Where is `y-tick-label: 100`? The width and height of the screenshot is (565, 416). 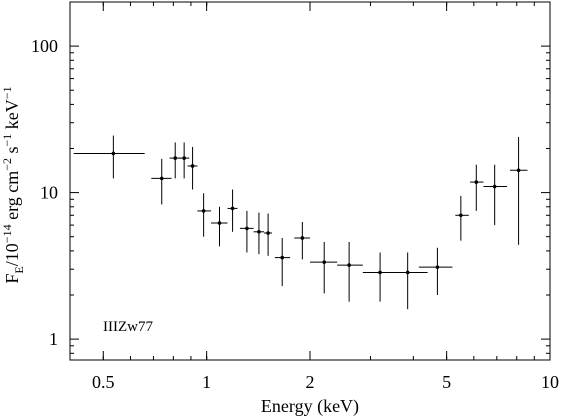
y-tick-label: 100 is located at coordinates (44, 46).